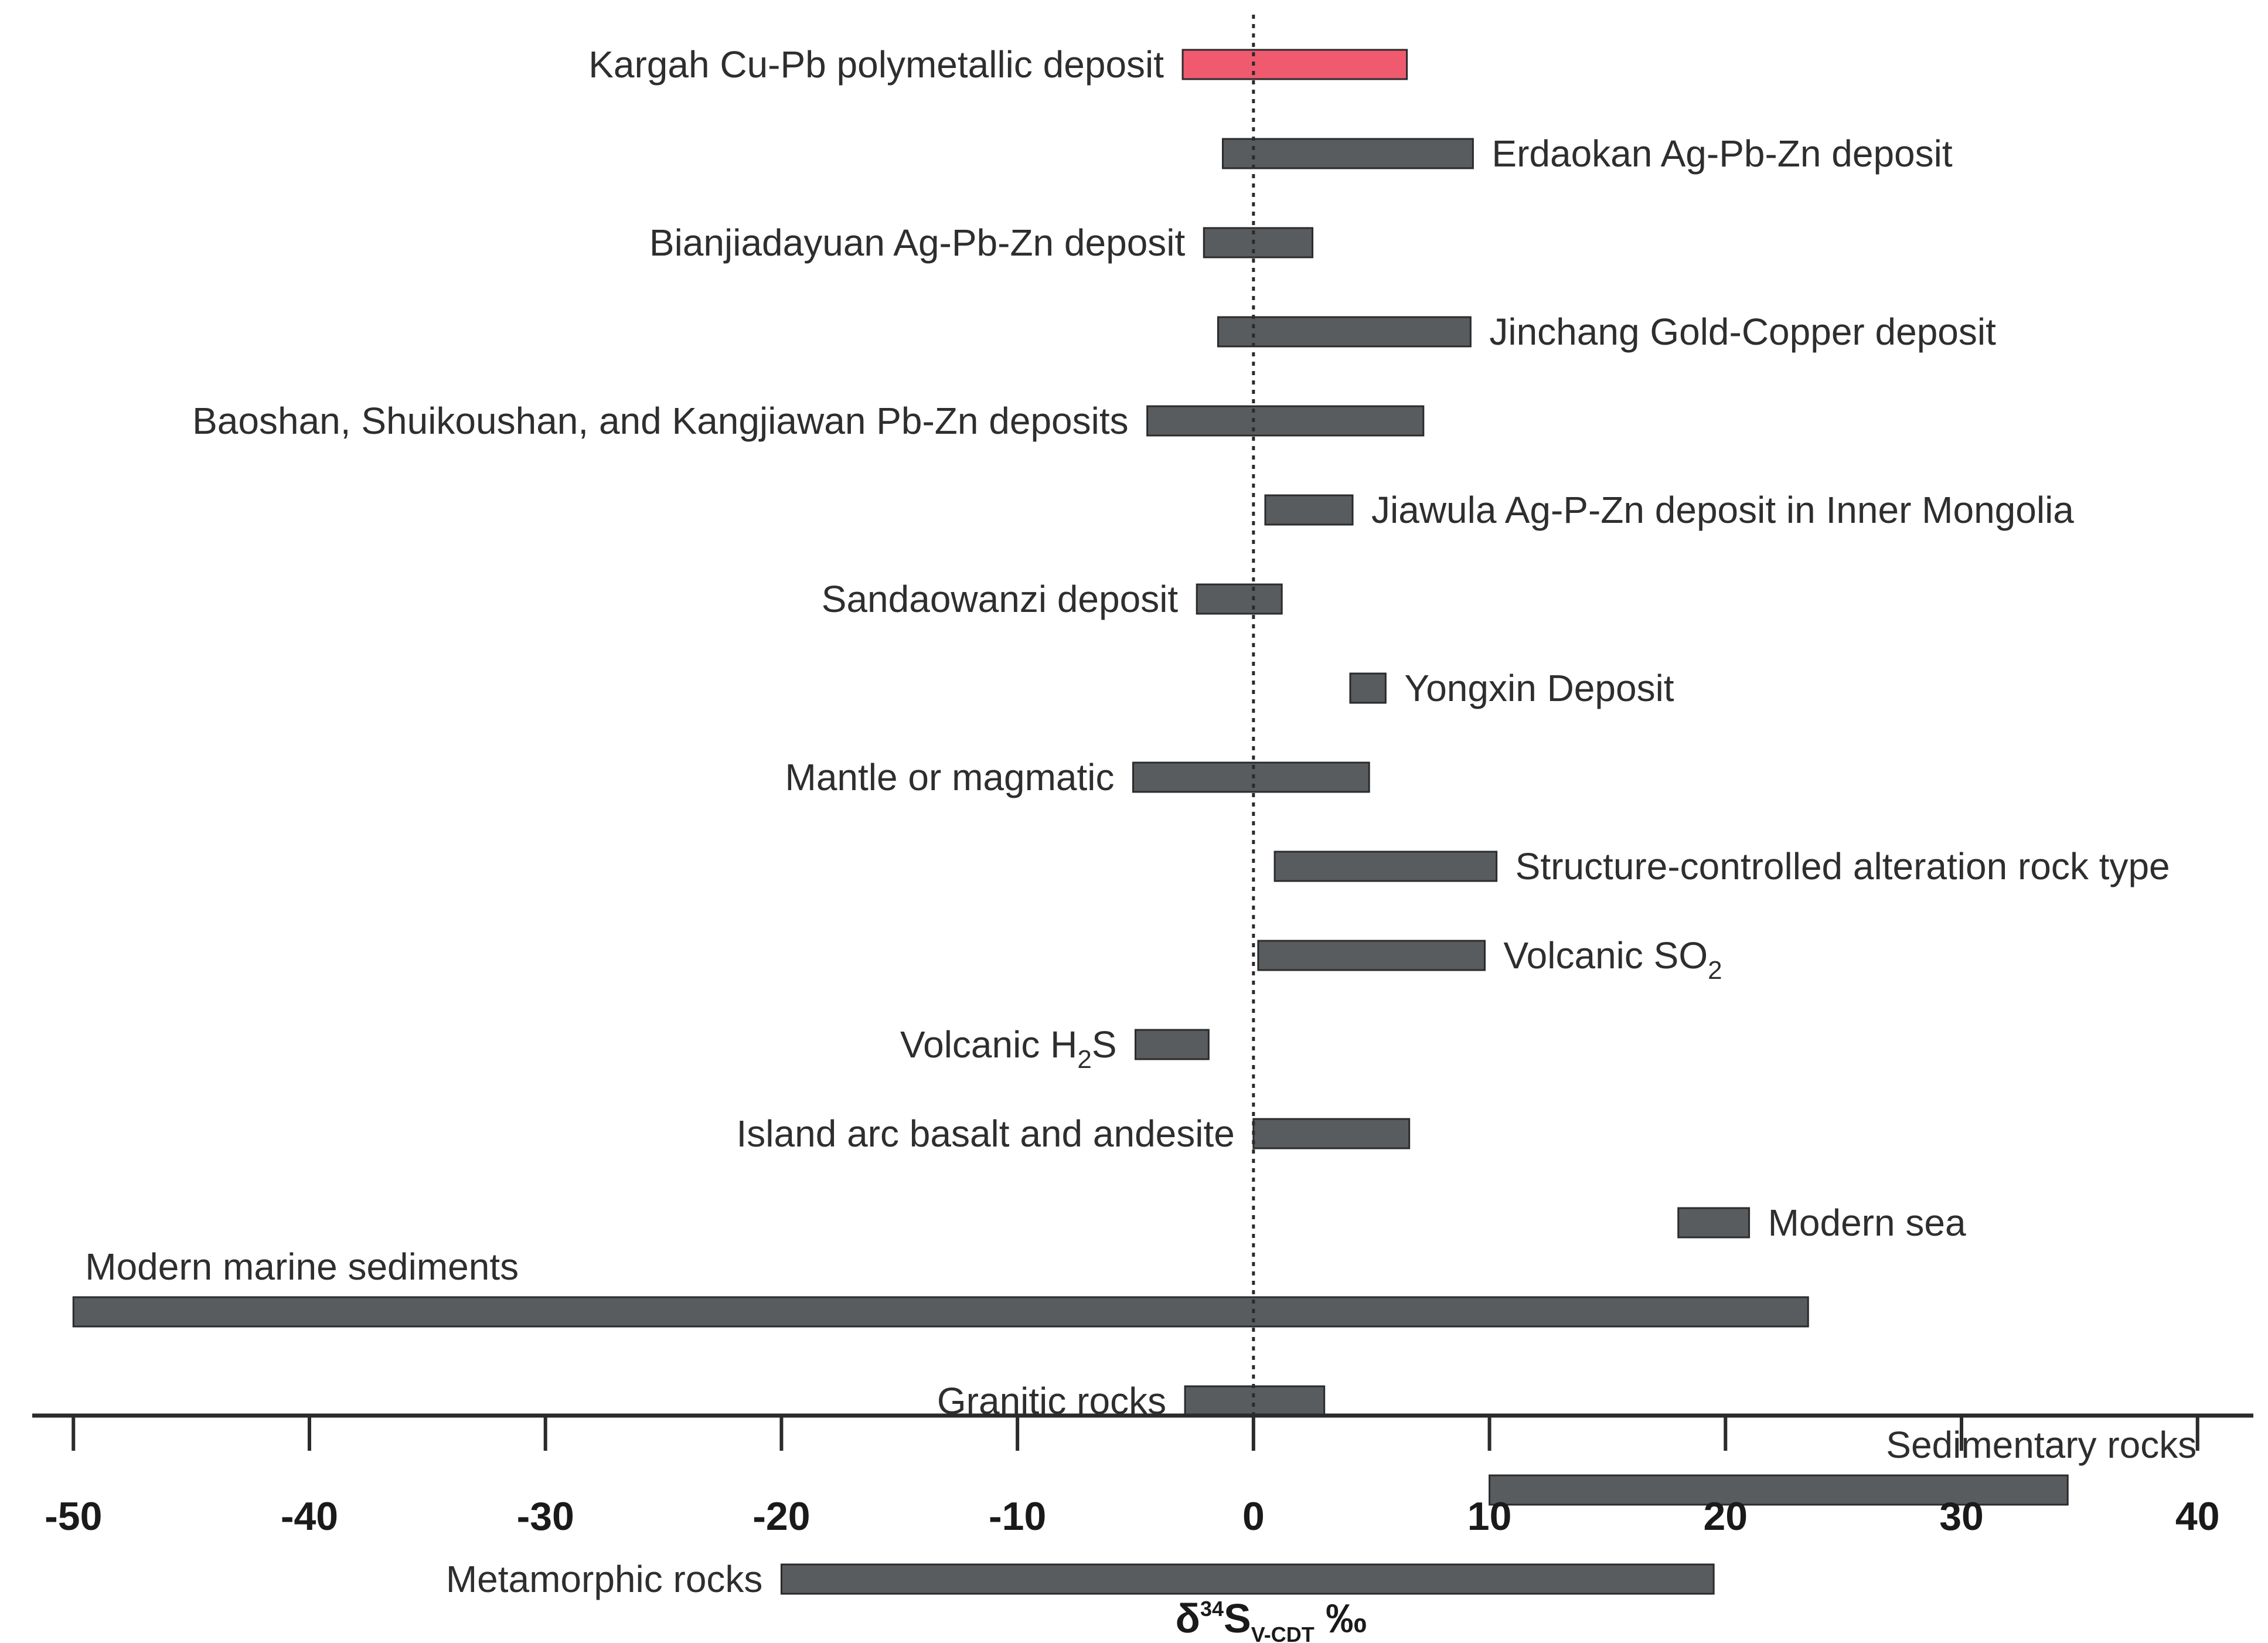  What do you see at coordinates (1368, 688) in the screenshot?
I see `range-7-bar` at bounding box center [1368, 688].